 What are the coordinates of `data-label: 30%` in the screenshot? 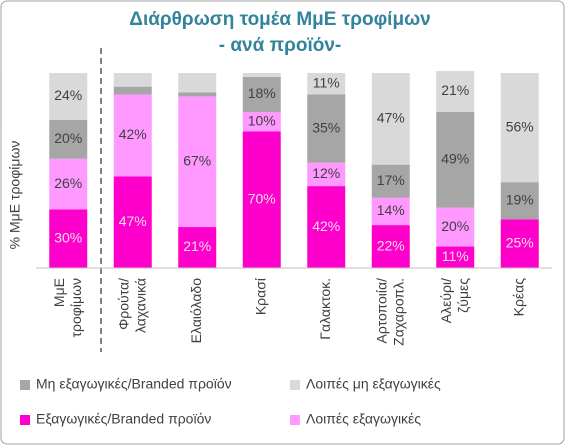 It's located at (68, 237).